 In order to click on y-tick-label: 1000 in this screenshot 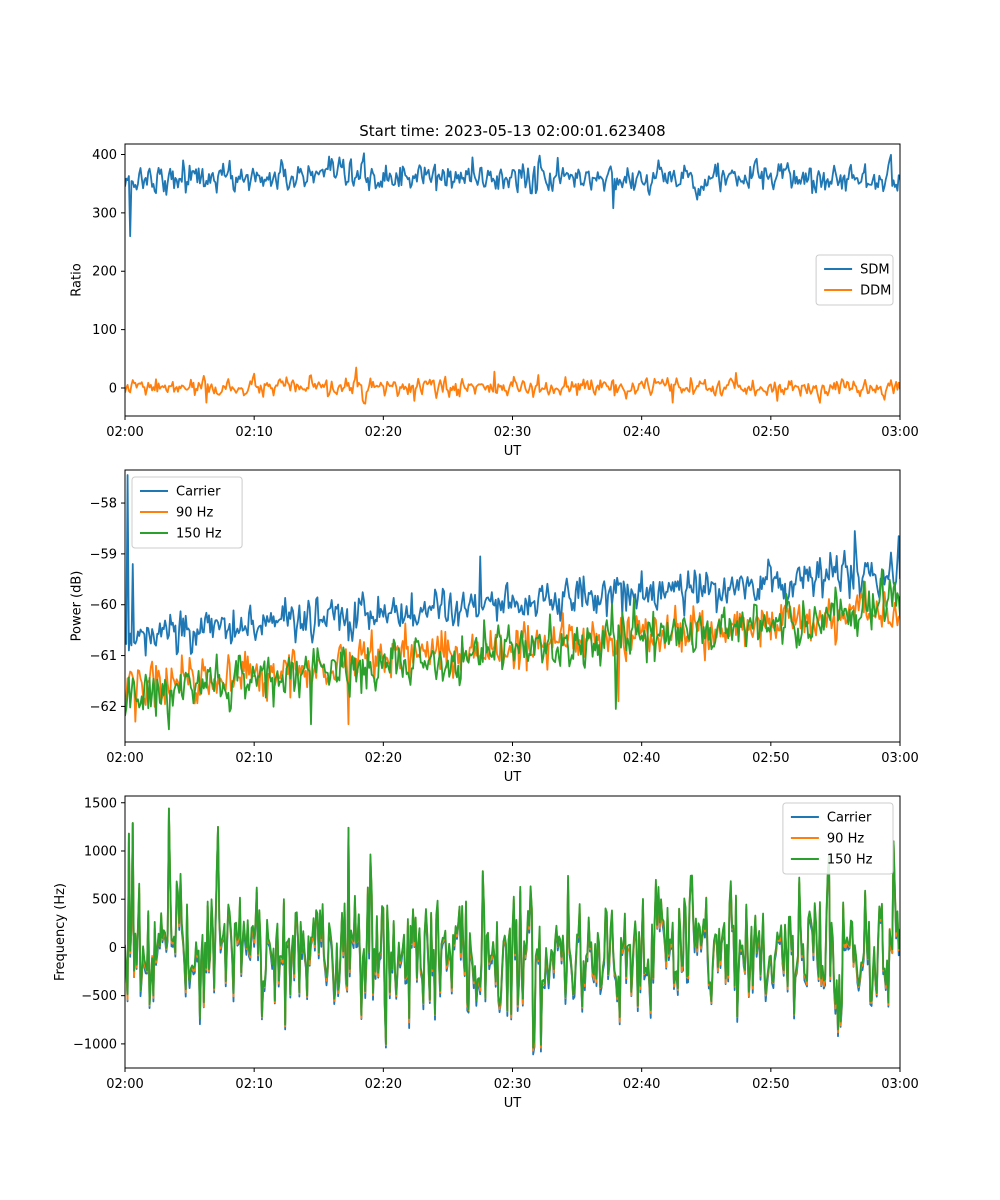, I will do `click(100, 851)`.